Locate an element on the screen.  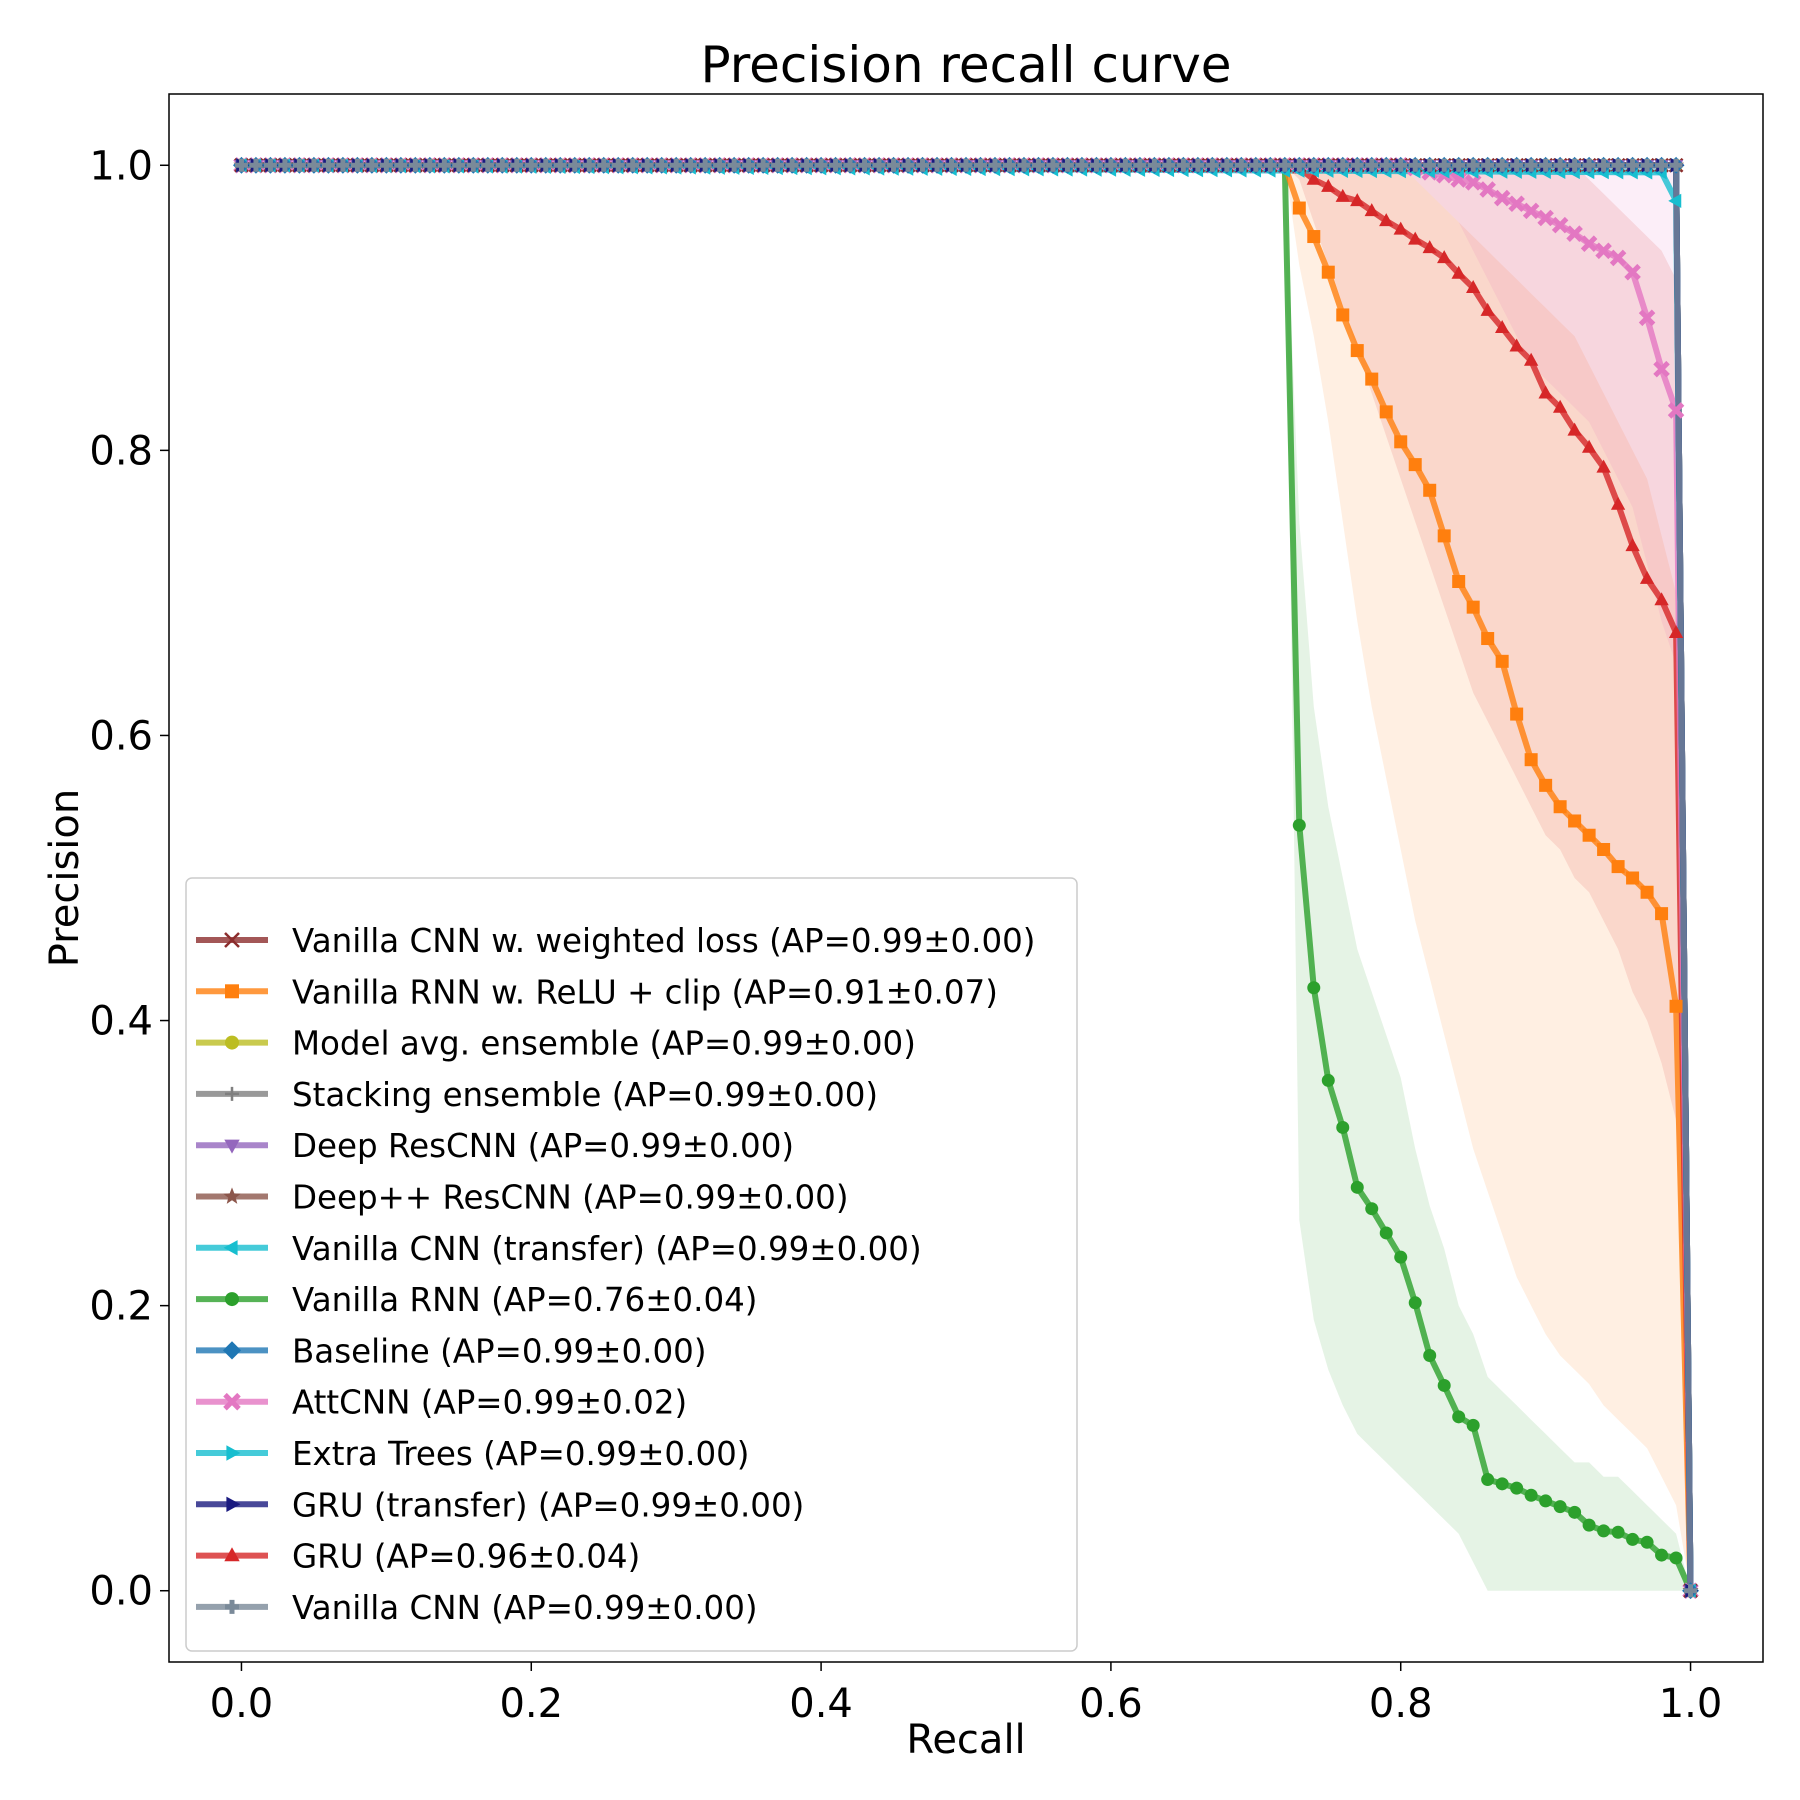
y-tick-label: 1.0 is located at coordinates (121, 166).